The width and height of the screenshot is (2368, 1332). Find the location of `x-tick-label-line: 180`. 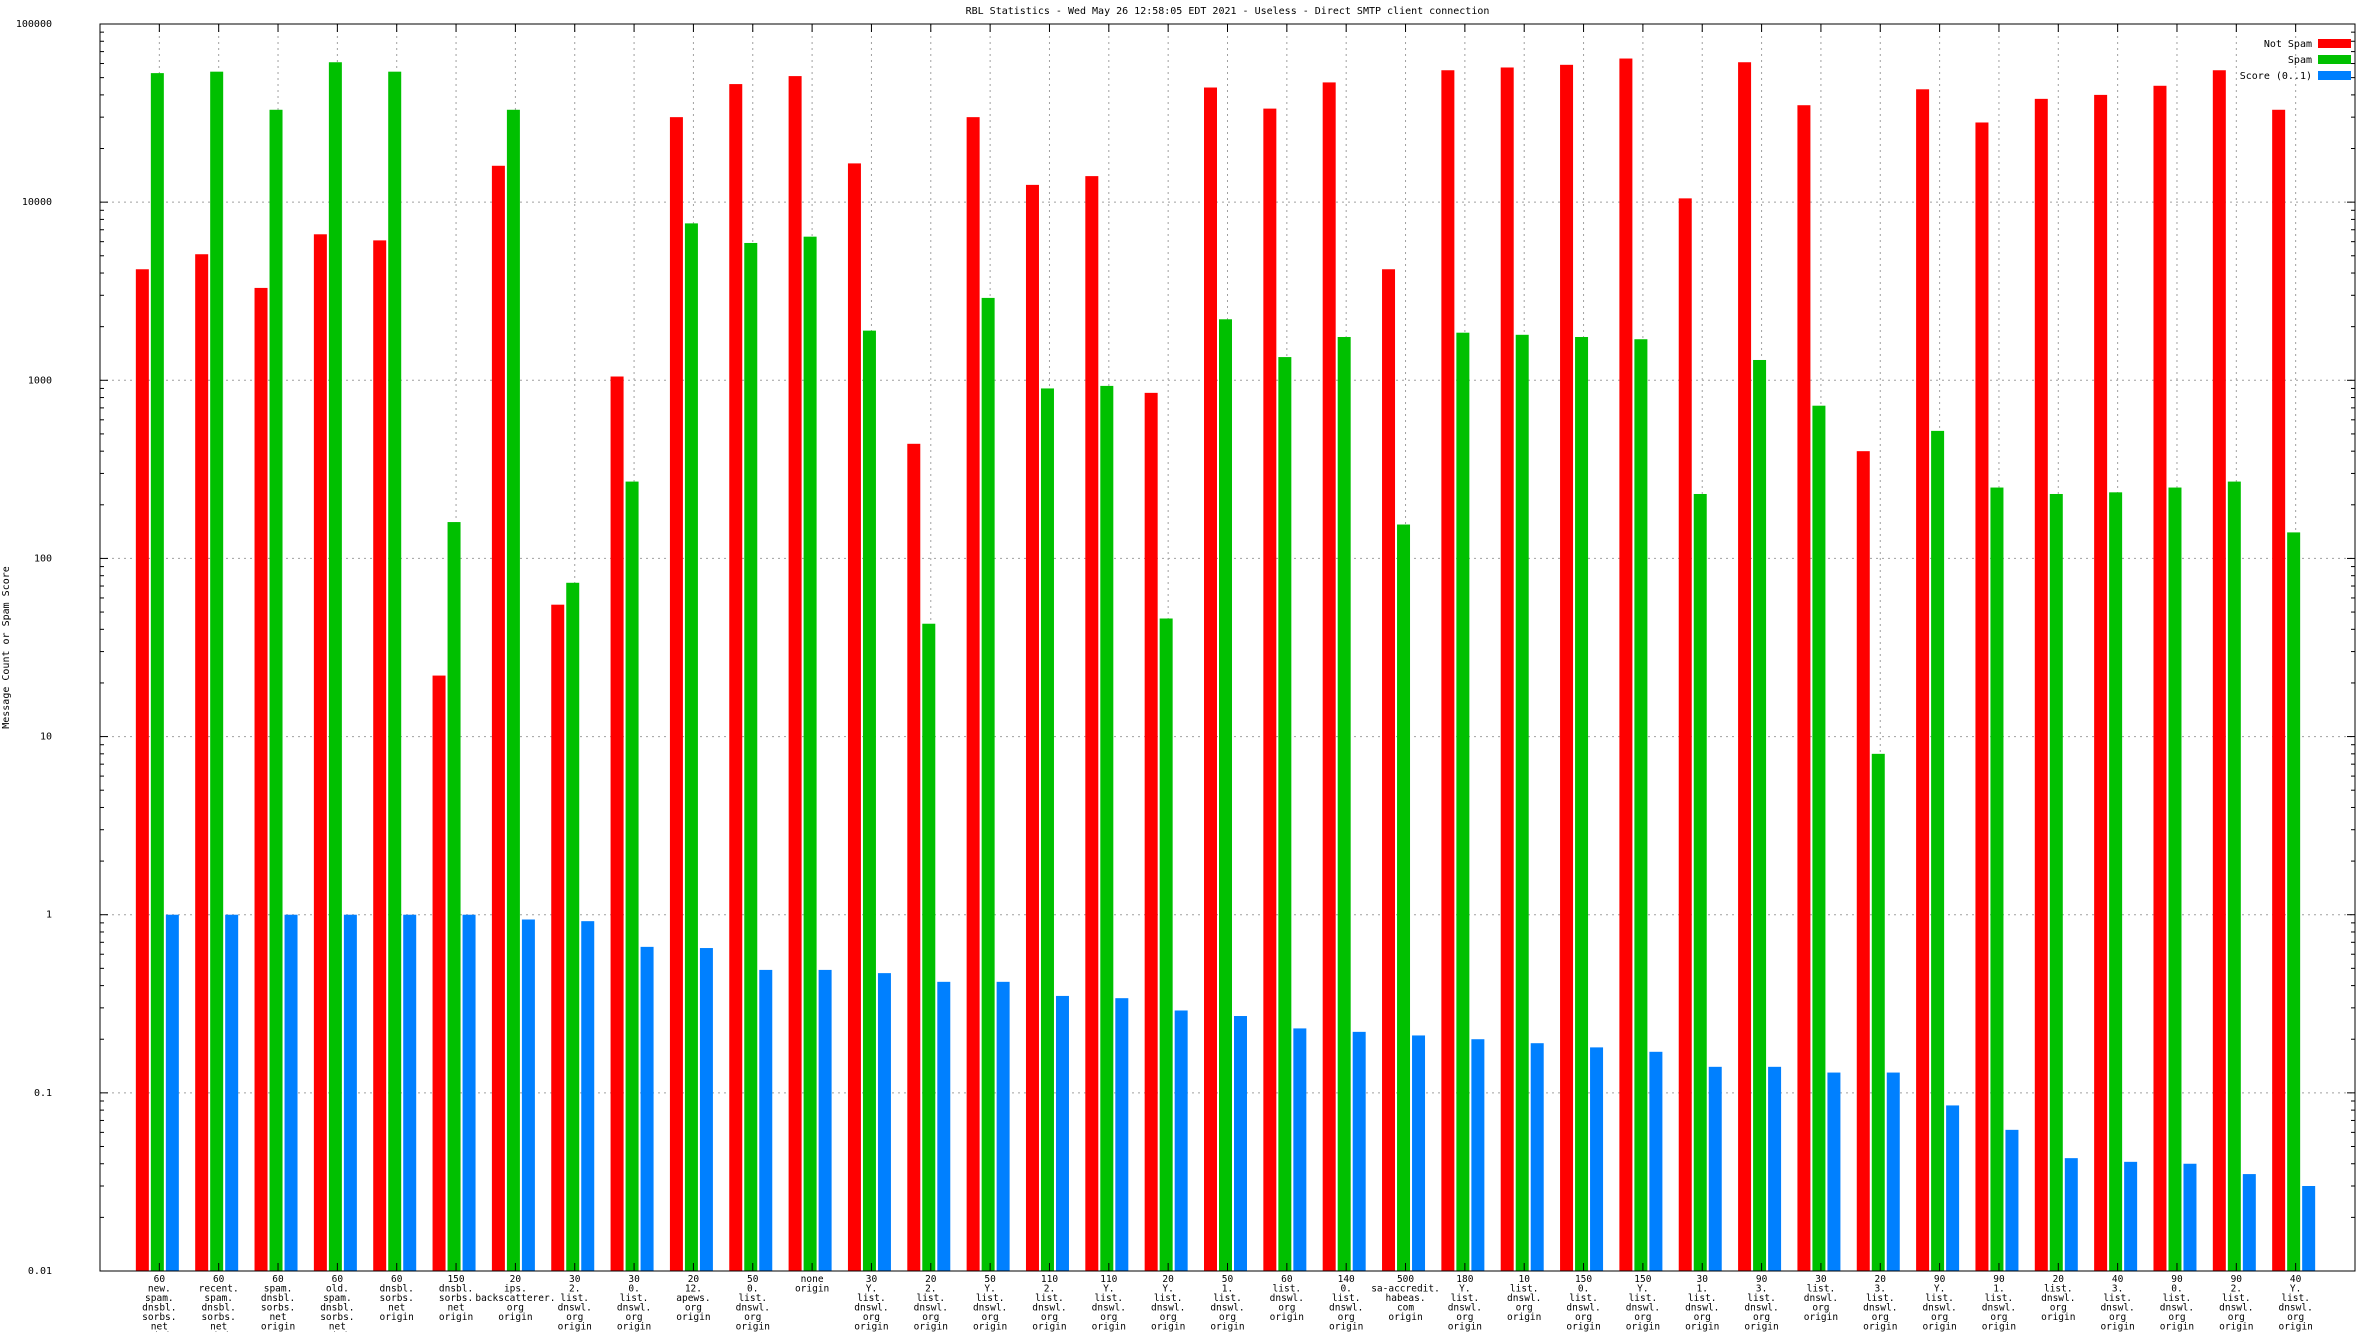

x-tick-label-line: 180 is located at coordinates (1464, 1279).